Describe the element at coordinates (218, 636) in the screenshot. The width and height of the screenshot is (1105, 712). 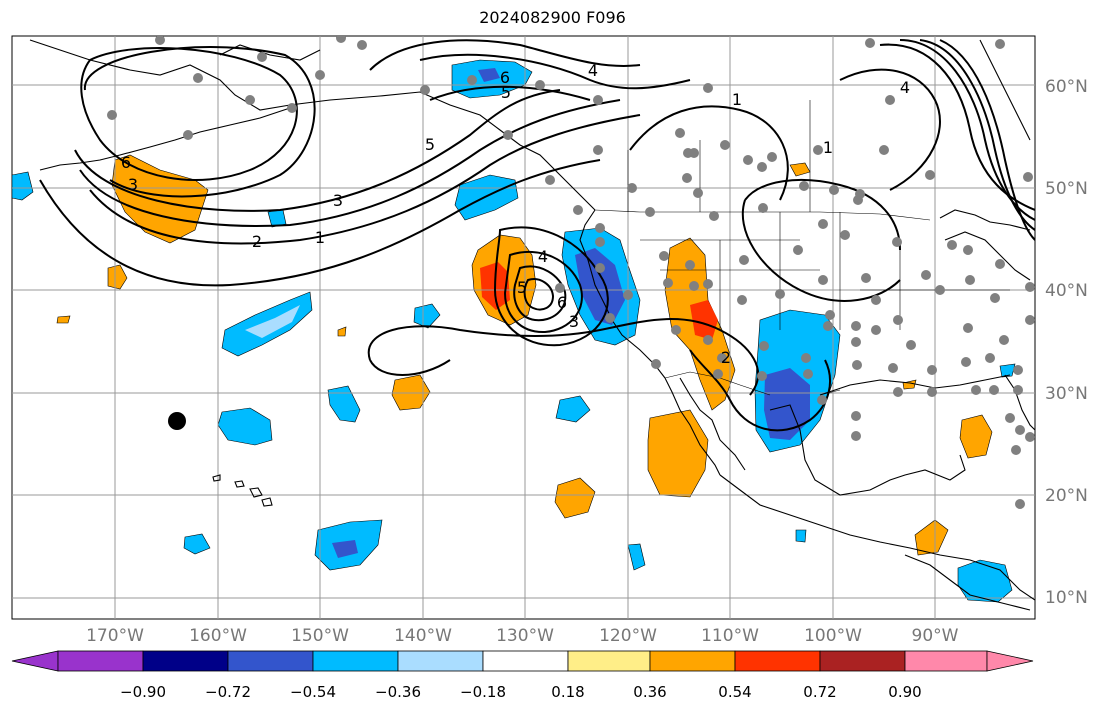
I see `lon-label-160w: 160°W` at that location.